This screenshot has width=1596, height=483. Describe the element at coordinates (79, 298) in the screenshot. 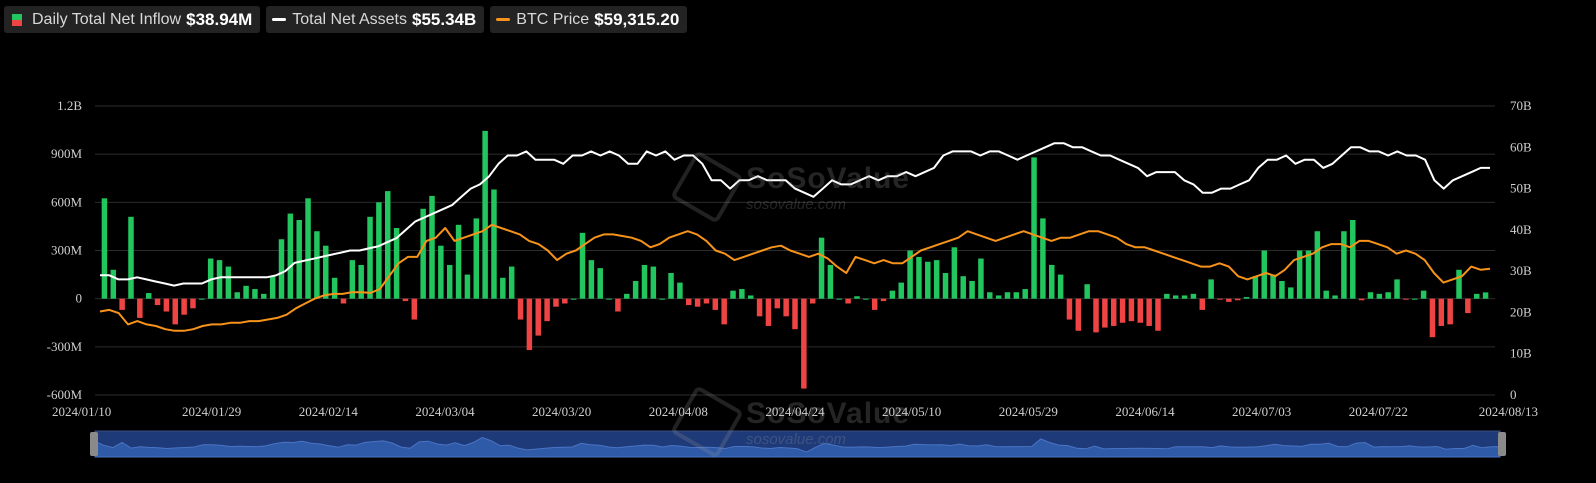

I see `y-left-tick-label: 0` at that location.